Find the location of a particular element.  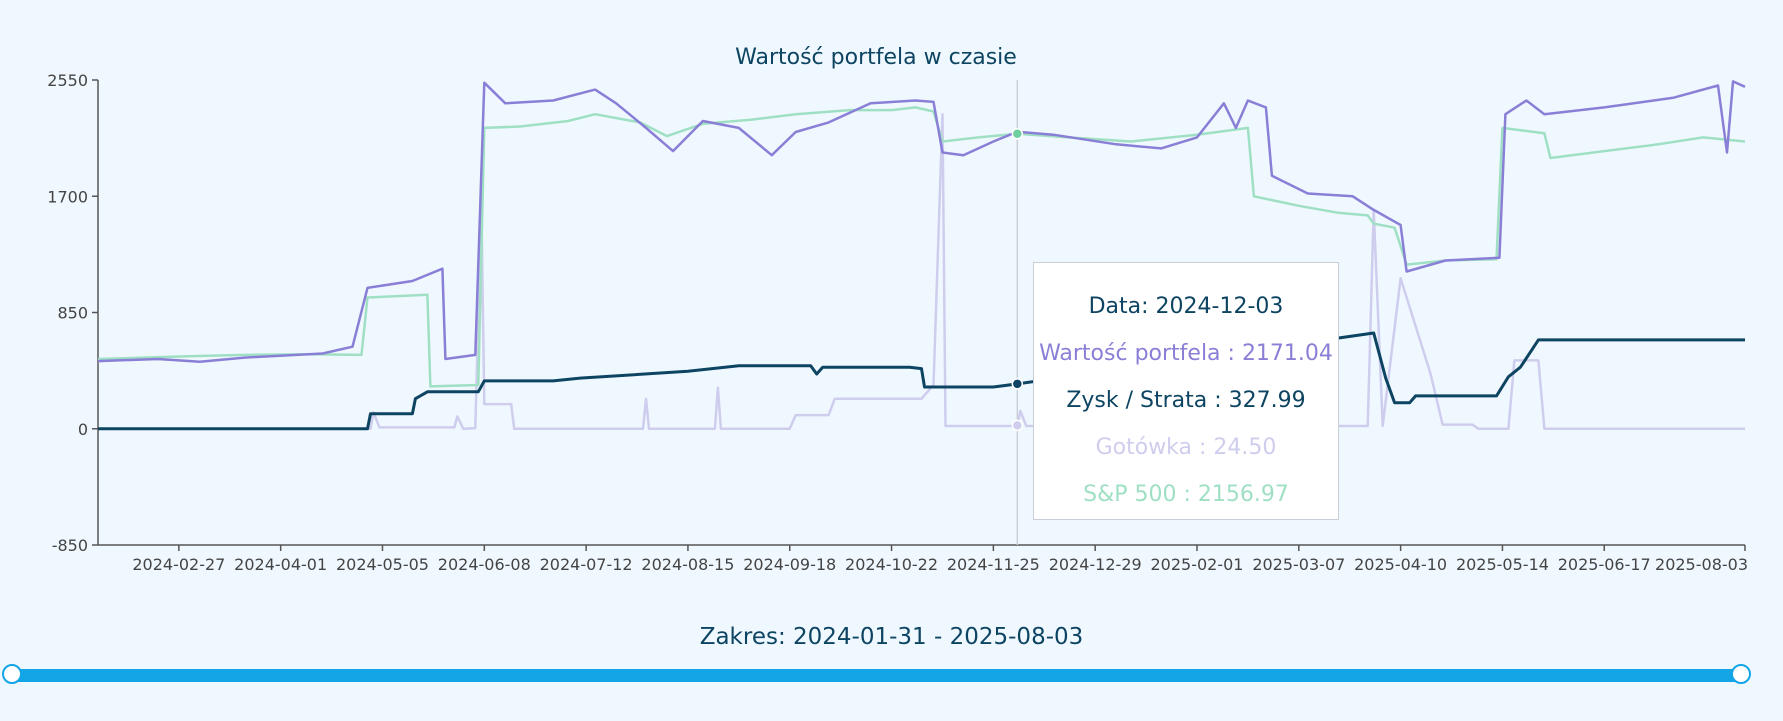

y-tick-label: 1700 is located at coordinates (67, 196).